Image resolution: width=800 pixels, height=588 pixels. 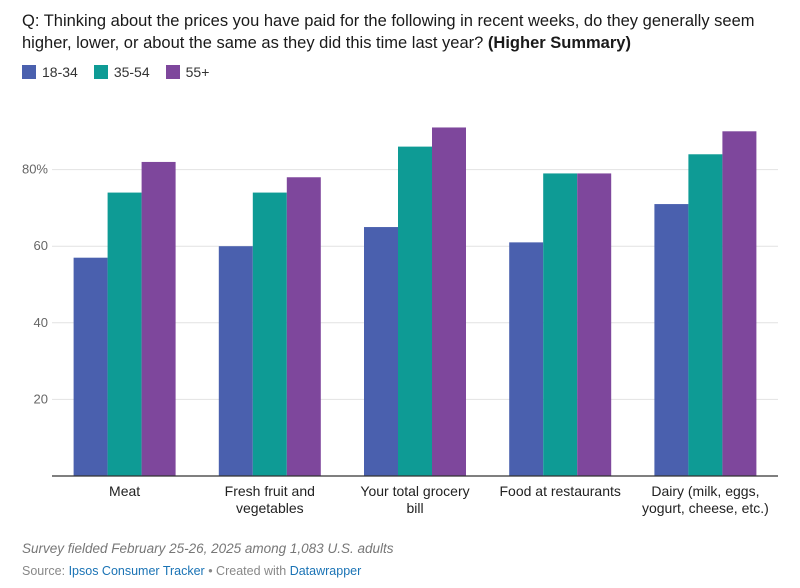 What do you see at coordinates (270, 491) in the screenshot?
I see `category-label-1-line-0: Fresh fruit and` at bounding box center [270, 491].